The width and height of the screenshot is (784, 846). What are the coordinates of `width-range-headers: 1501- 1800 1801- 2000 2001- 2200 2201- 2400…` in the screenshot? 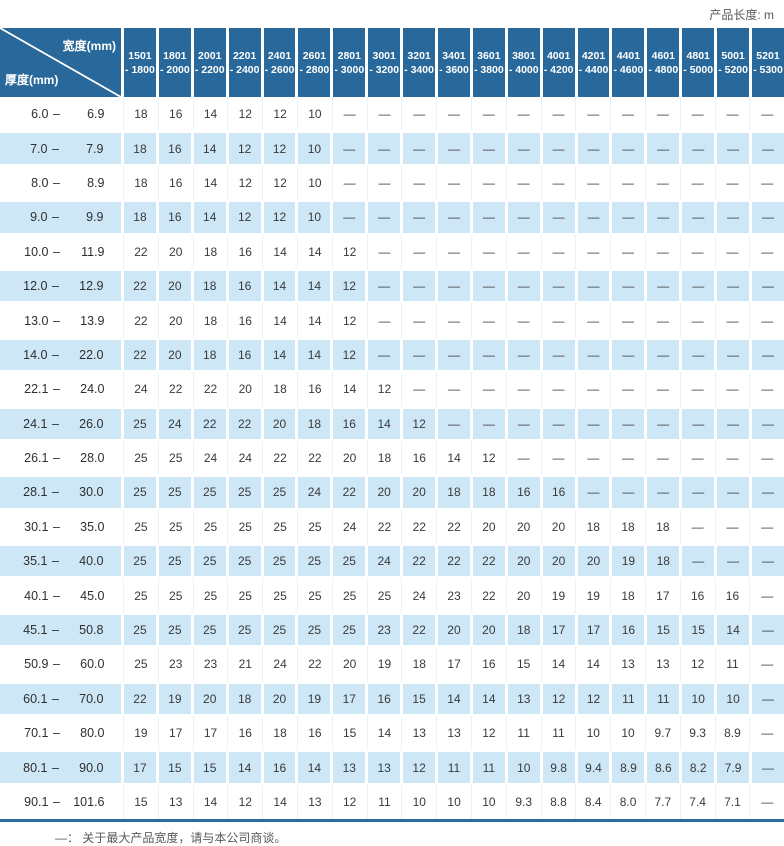 It's located at (454, 62).